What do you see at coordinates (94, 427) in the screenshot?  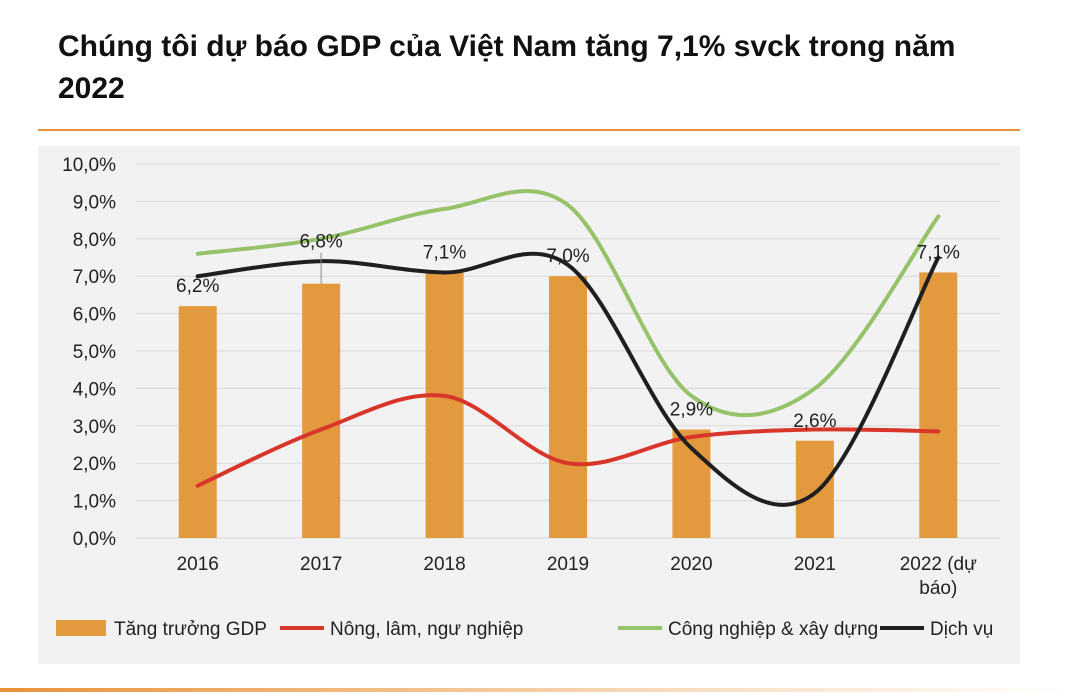 I see `y-tick-label: 3,0%` at bounding box center [94, 427].